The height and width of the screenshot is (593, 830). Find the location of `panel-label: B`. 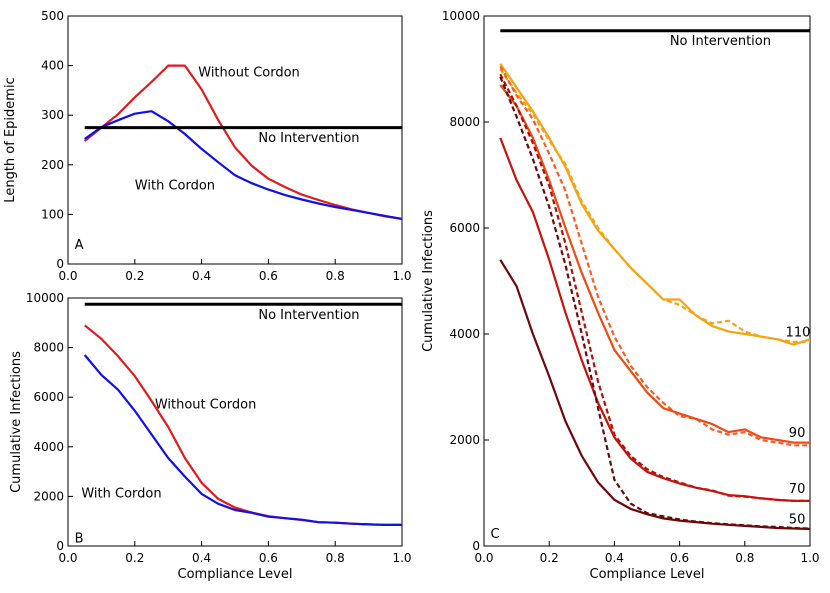

panel-label: B is located at coordinates (79, 538).